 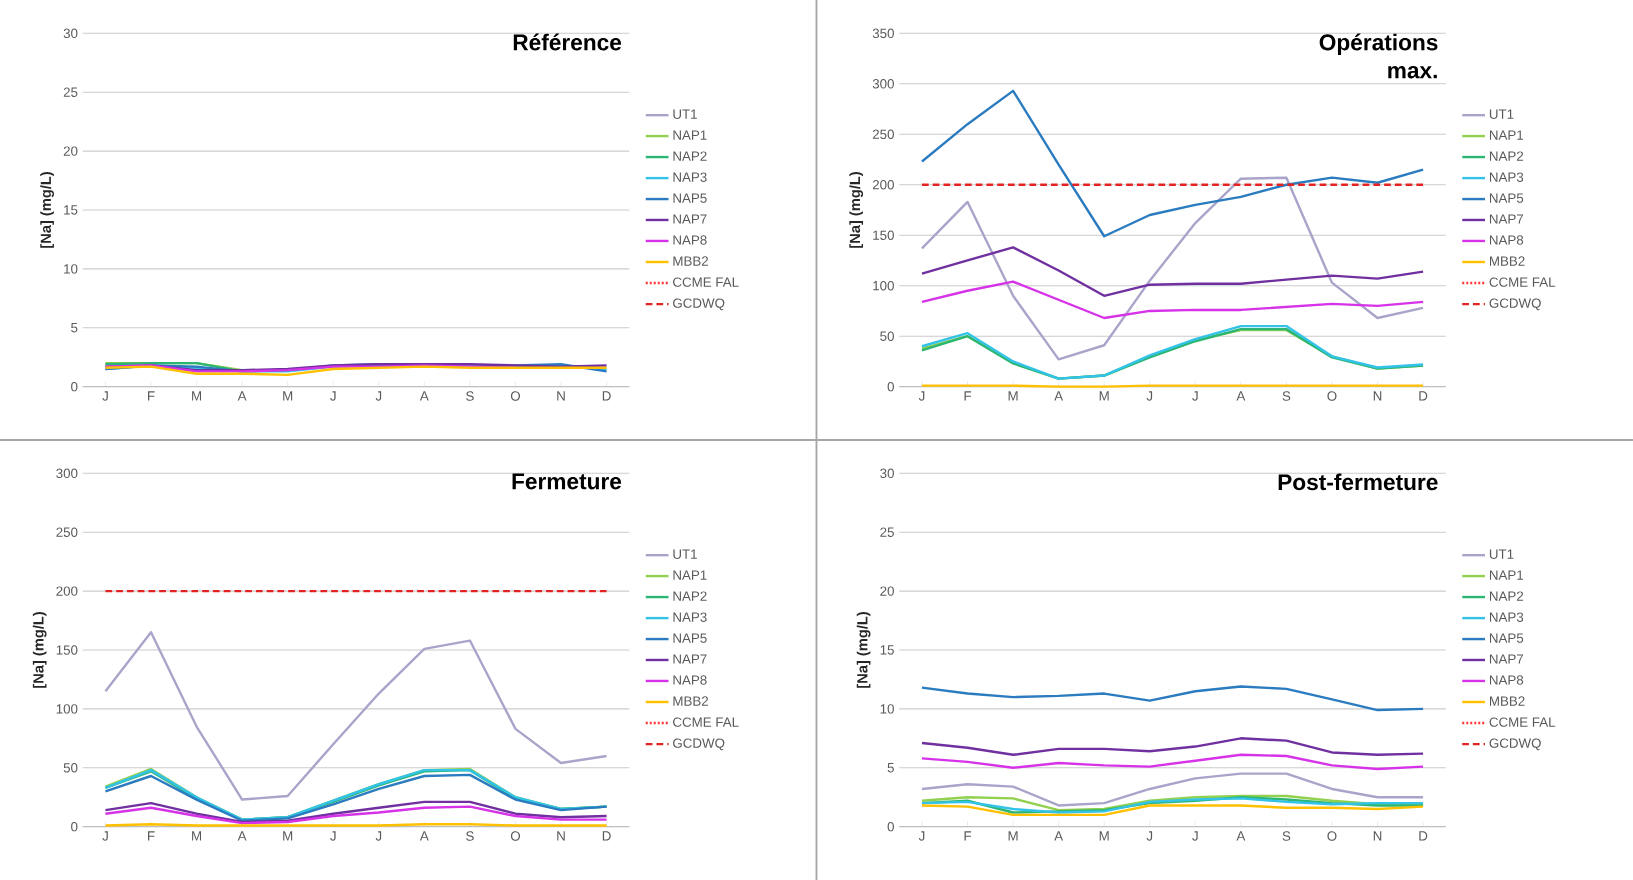 What do you see at coordinates (887, 650) in the screenshot?
I see `y-tick-label: 15` at bounding box center [887, 650].